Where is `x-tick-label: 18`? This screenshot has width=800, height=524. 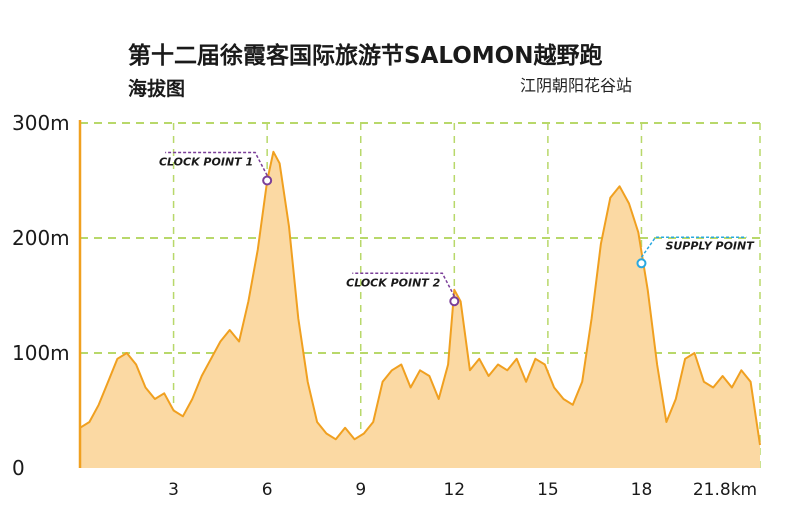 x-tick-label: 18 is located at coordinates (642, 490).